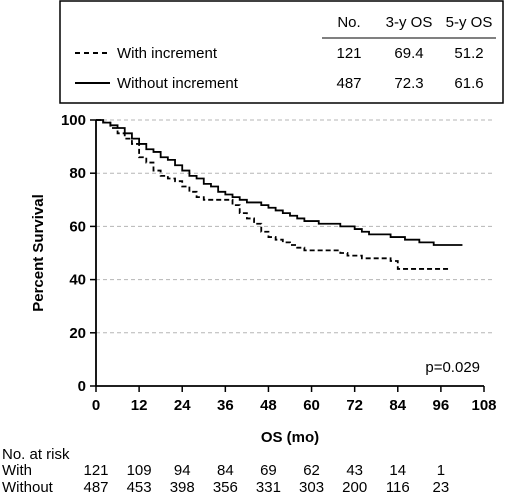  I want to click on x-tick-label: 36, so click(225, 405).